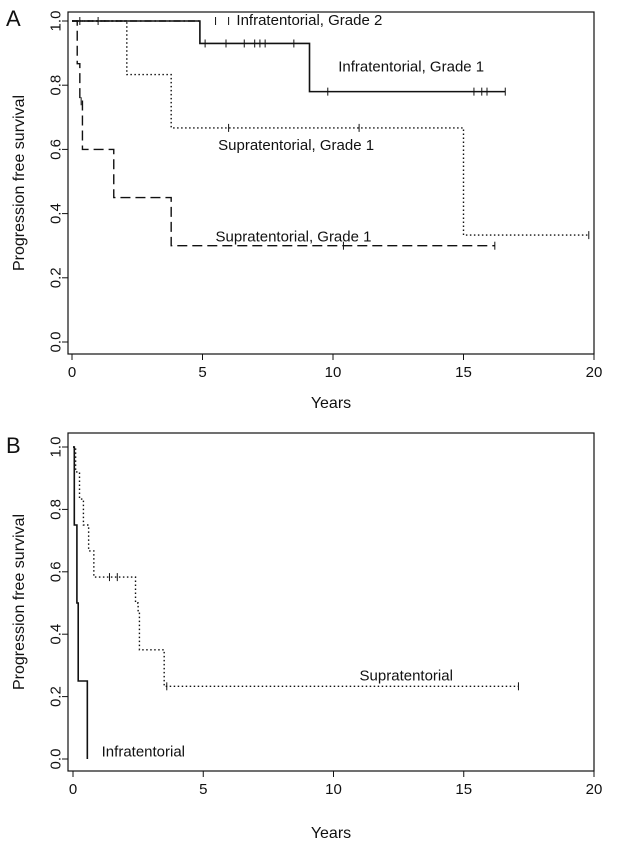  I want to click on panel-label-b: B, so click(13, 445).